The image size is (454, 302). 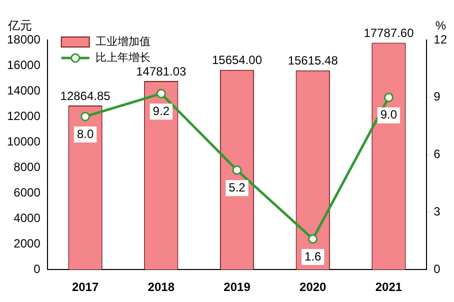 I want to click on x-tick-label: 2017, so click(x=85, y=287).